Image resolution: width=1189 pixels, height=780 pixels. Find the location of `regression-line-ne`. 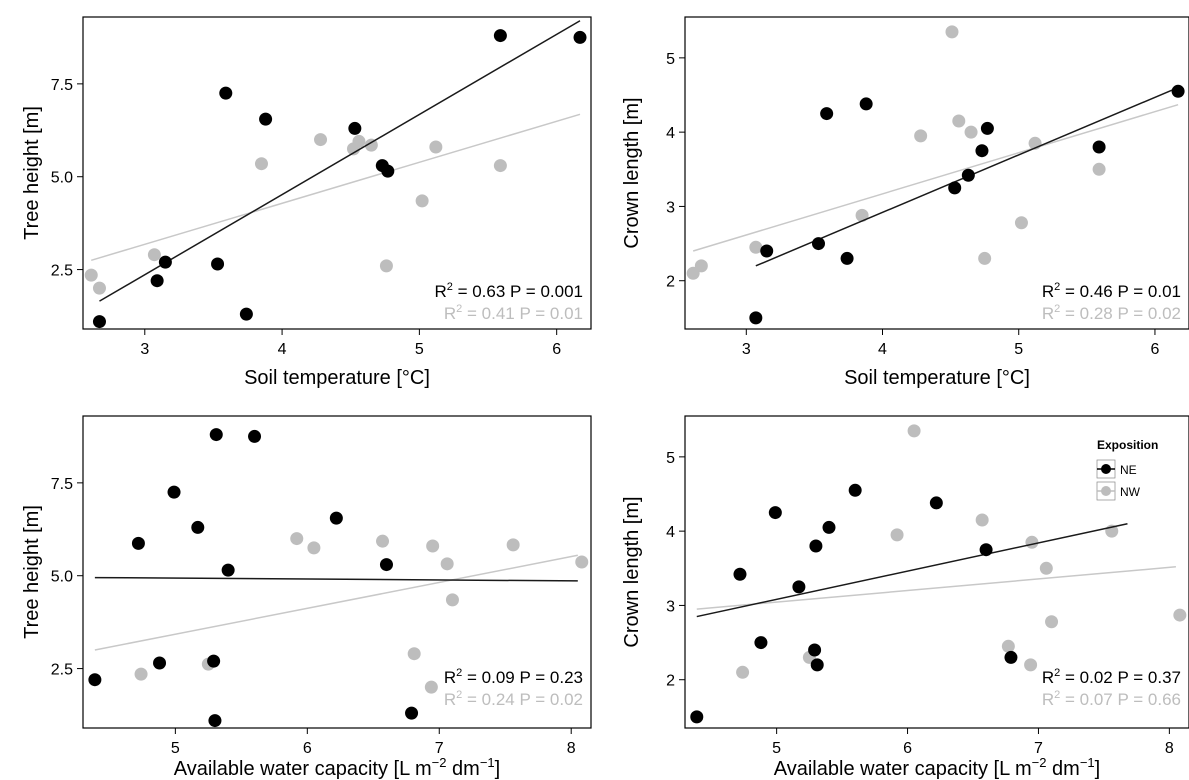

regression-line-ne is located at coordinates (340, 161).